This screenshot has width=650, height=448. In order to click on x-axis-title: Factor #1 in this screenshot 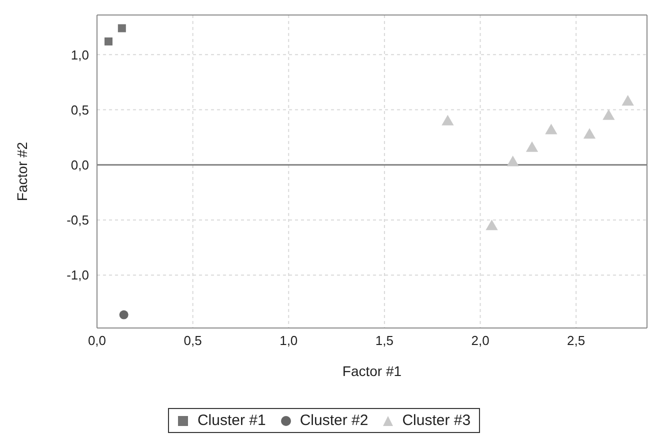, I will do `click(372, 371)`.